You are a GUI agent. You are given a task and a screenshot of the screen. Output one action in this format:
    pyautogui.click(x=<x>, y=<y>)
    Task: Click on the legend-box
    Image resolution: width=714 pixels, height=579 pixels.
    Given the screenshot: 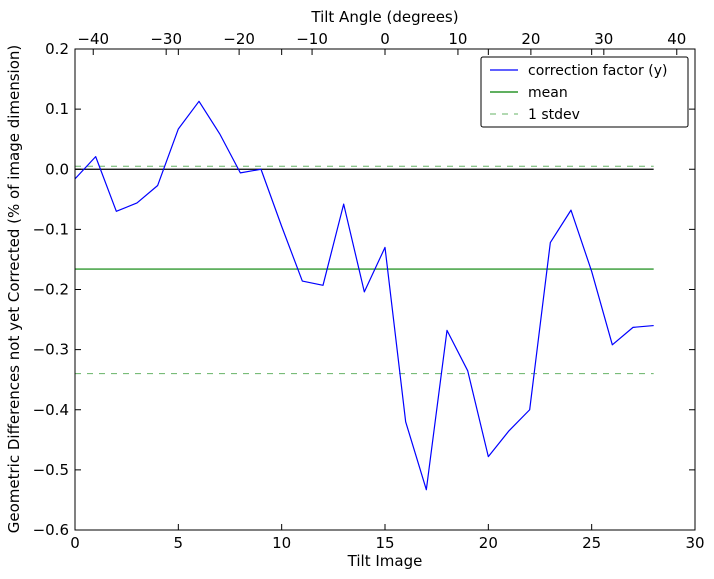 What is the action you would take?
    pyautogui.click(x=584, y=92)
    